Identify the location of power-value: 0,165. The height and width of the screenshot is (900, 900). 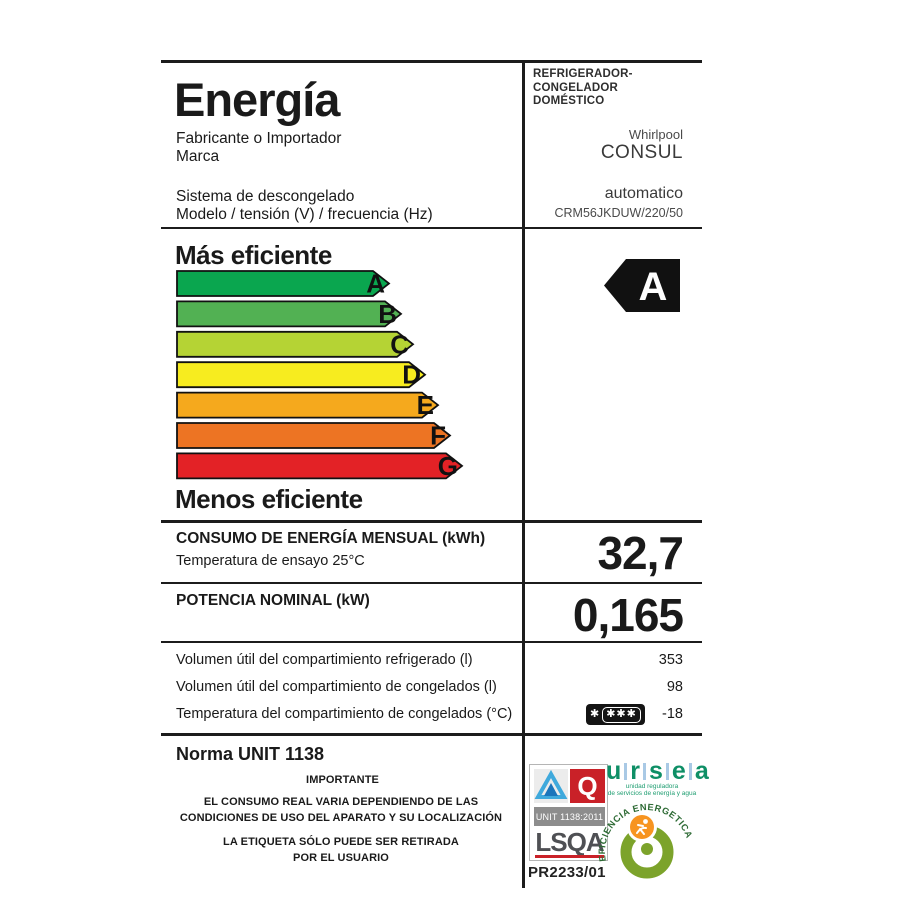
(628, 615).